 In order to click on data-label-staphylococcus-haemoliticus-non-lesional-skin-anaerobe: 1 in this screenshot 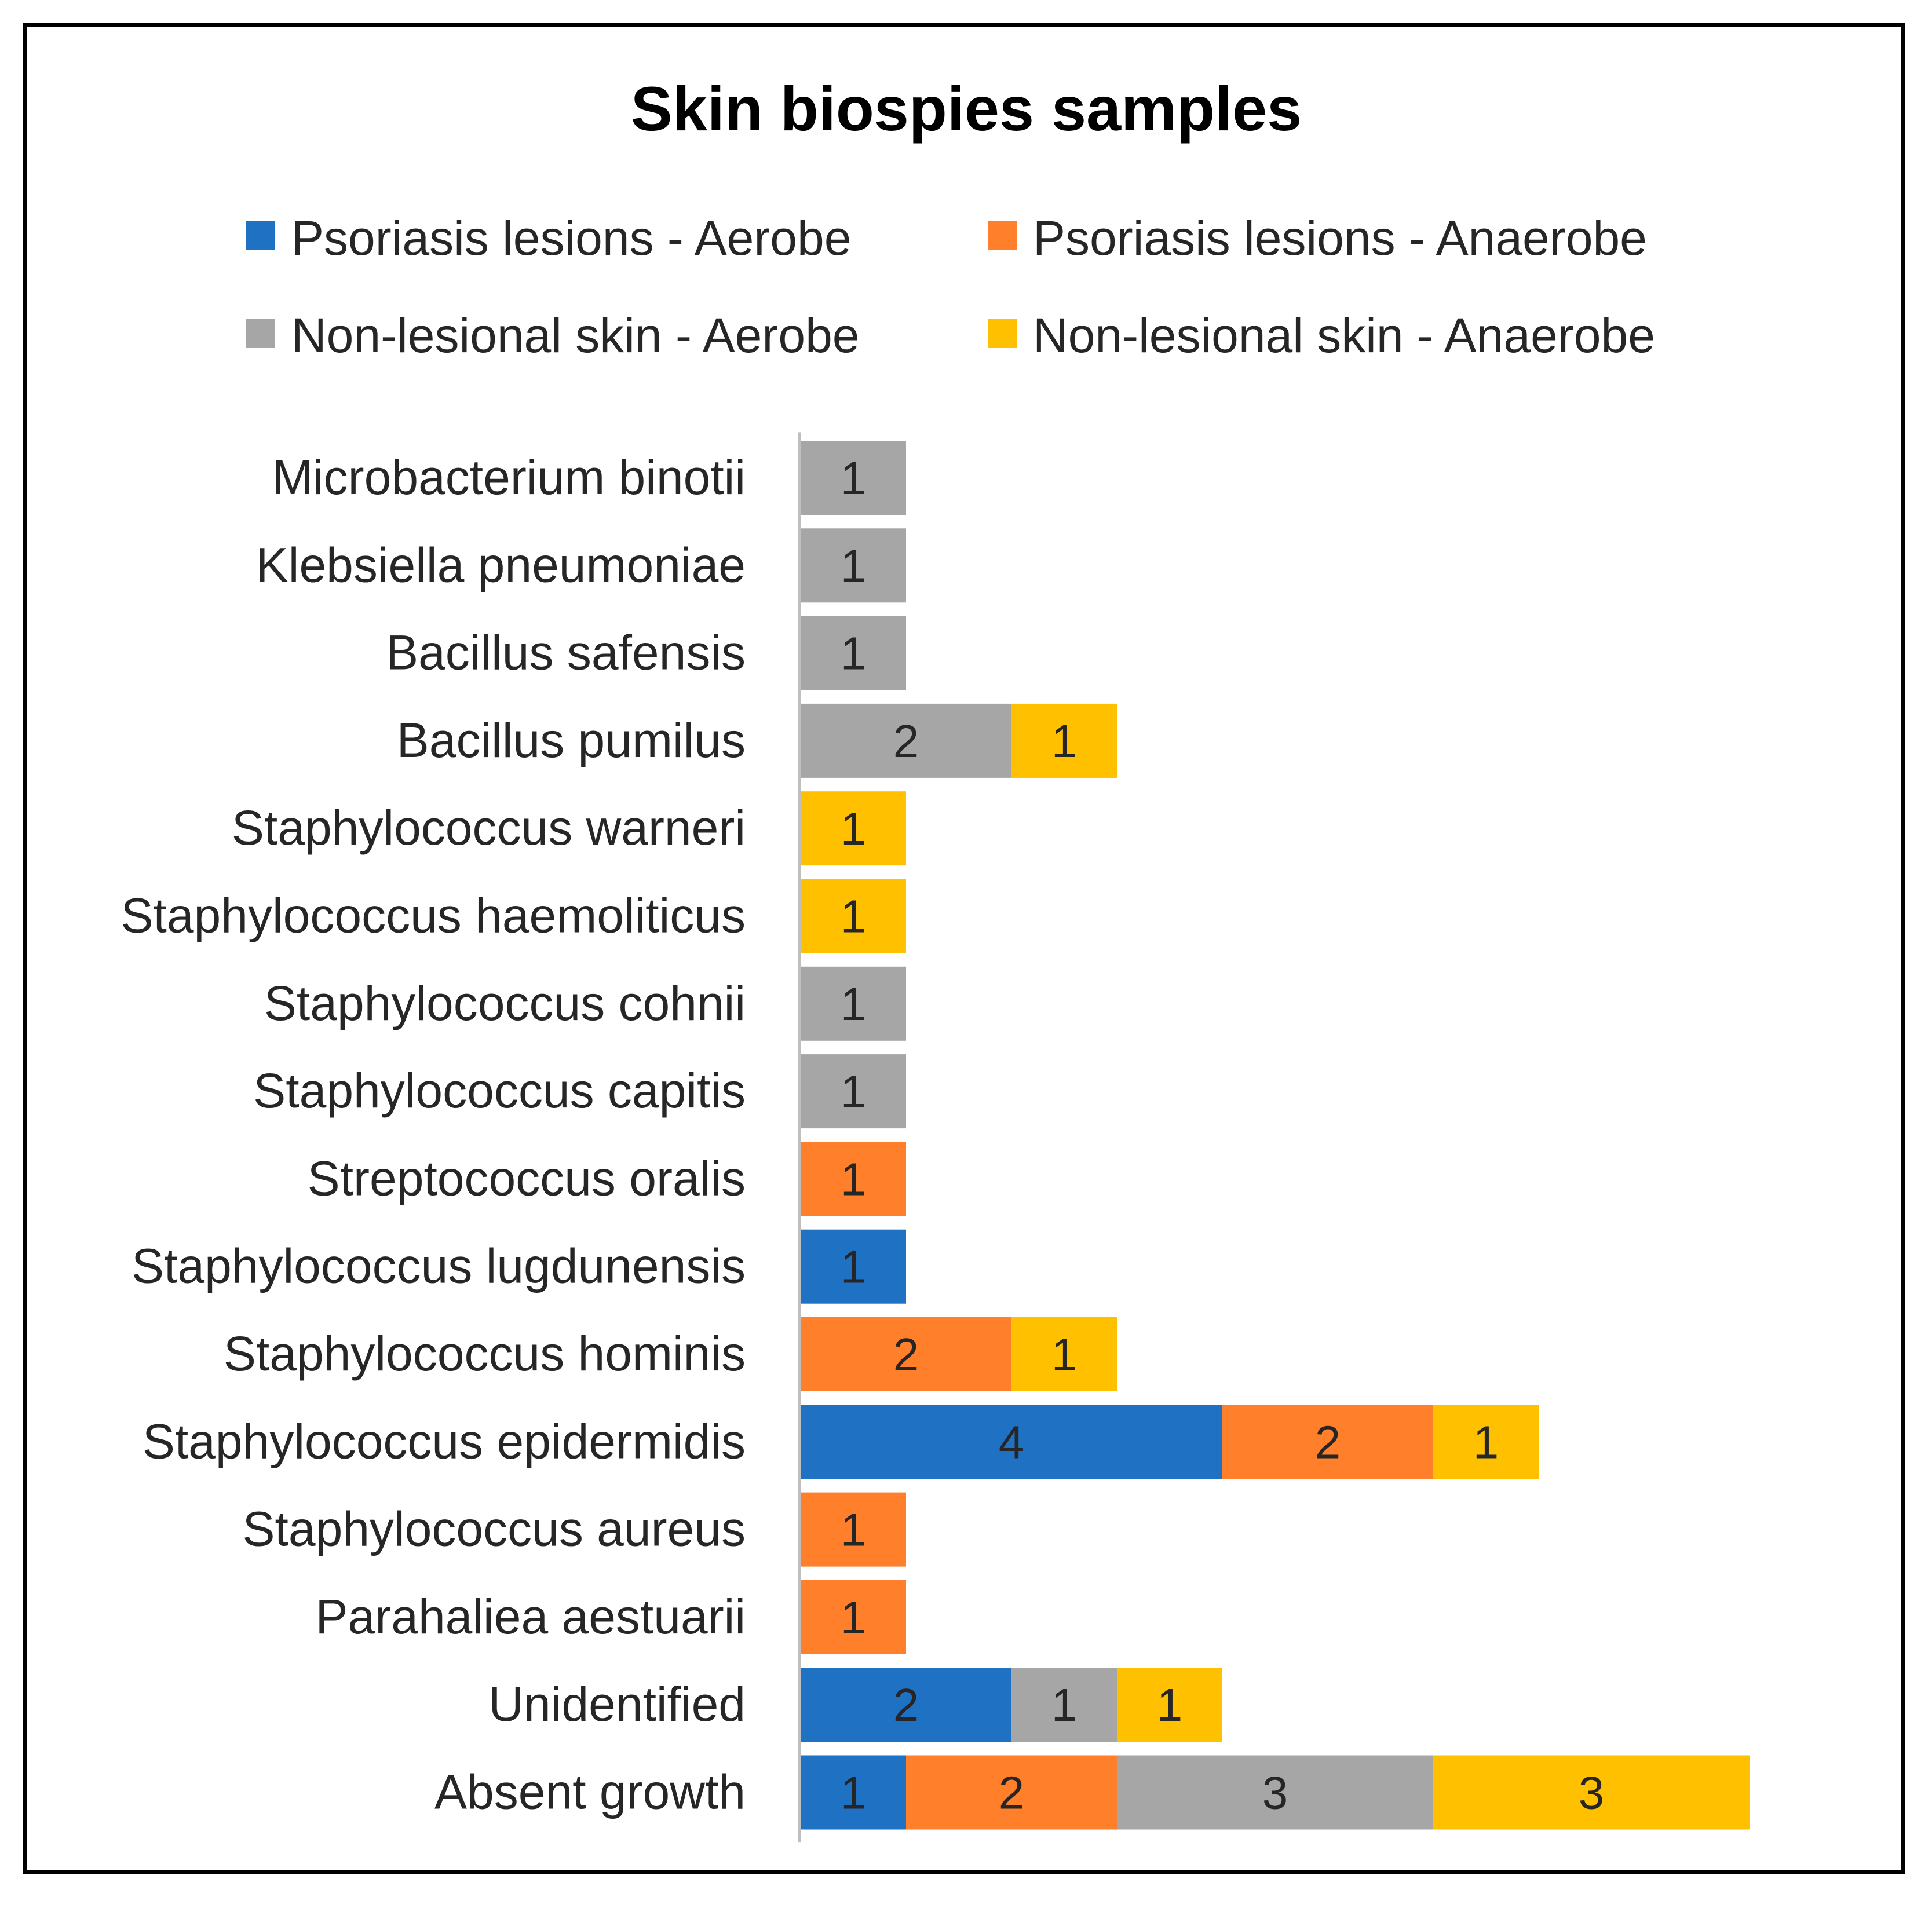, I will do `click(854, 917)`.